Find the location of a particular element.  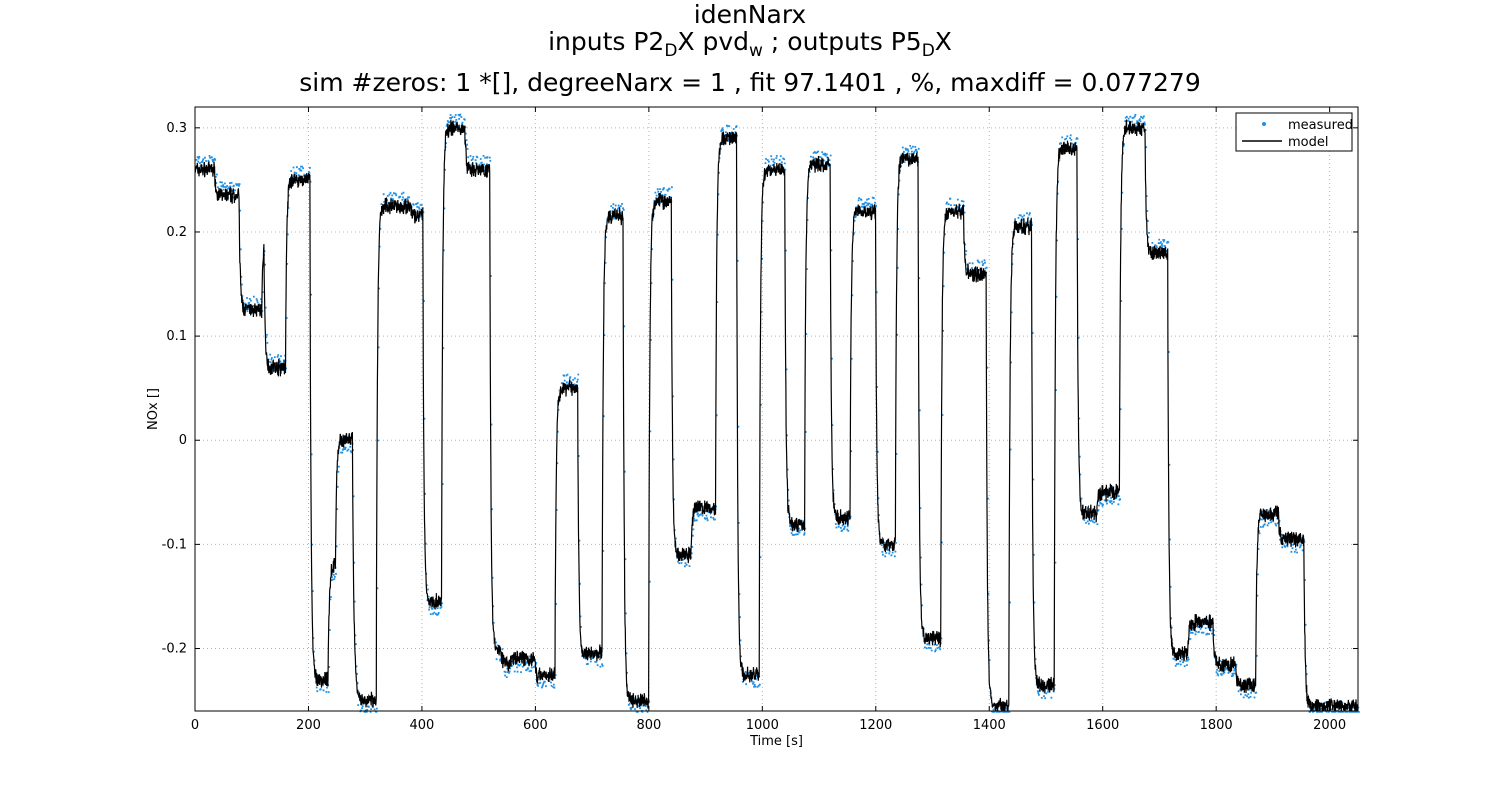

x-tick-label: 1400 is located at coordinates (989, 725).